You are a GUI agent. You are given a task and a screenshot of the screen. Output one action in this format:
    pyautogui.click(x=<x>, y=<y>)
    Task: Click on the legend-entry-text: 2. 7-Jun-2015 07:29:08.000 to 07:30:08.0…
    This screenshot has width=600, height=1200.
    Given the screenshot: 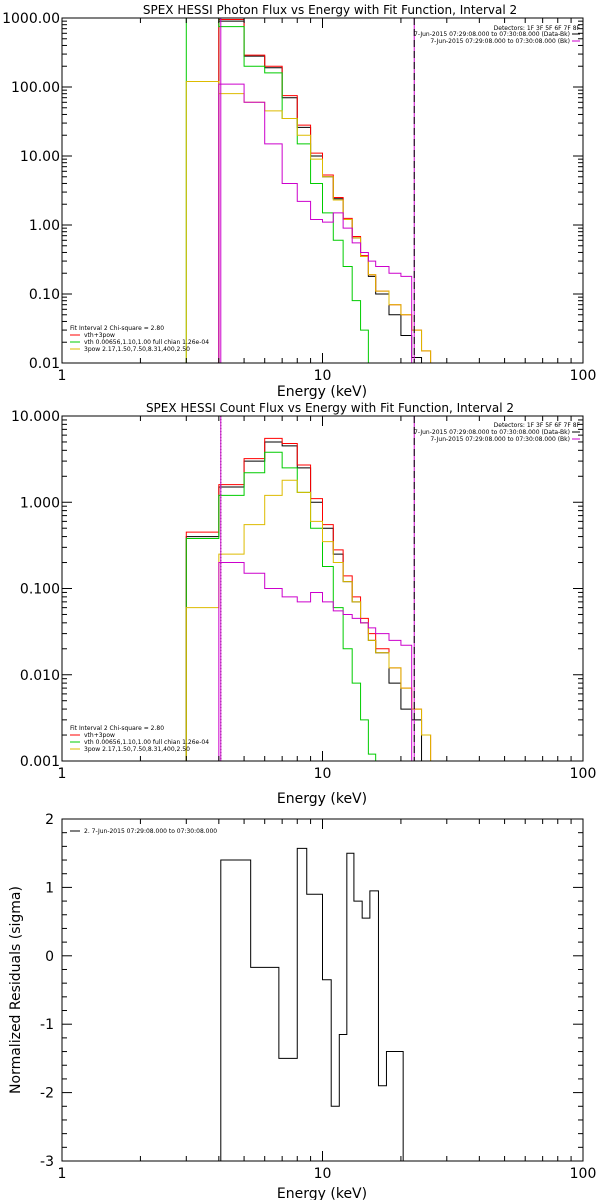 What is the action you would take?
    pyautogui.click(x=150, y=831)
    